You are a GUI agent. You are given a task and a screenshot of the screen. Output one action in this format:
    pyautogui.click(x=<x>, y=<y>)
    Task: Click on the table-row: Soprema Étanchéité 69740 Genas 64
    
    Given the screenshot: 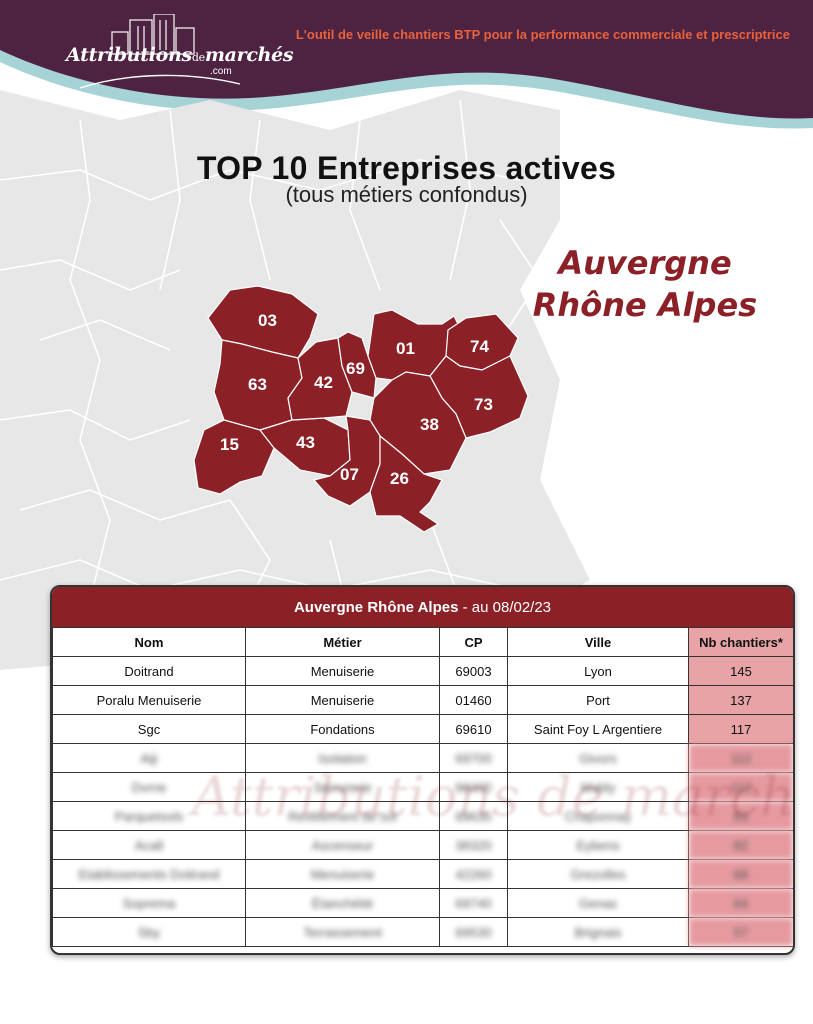 What is the action you would take?
    pyautogui.click(x=422, y=903)
    